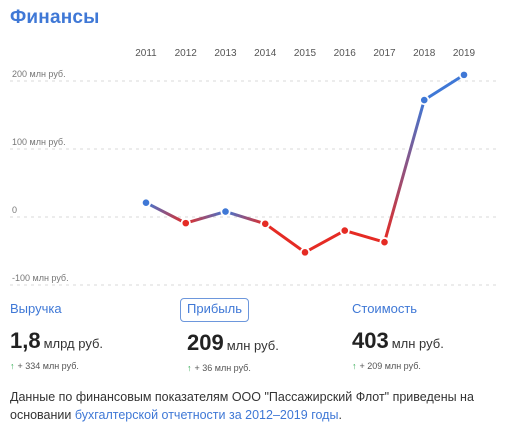 The width and height of the screenshot is (507, 429). Describe the element at coordinates (39, 142) in the screenshot. I see `y-tick-label: 100 млн руб.` at that location.